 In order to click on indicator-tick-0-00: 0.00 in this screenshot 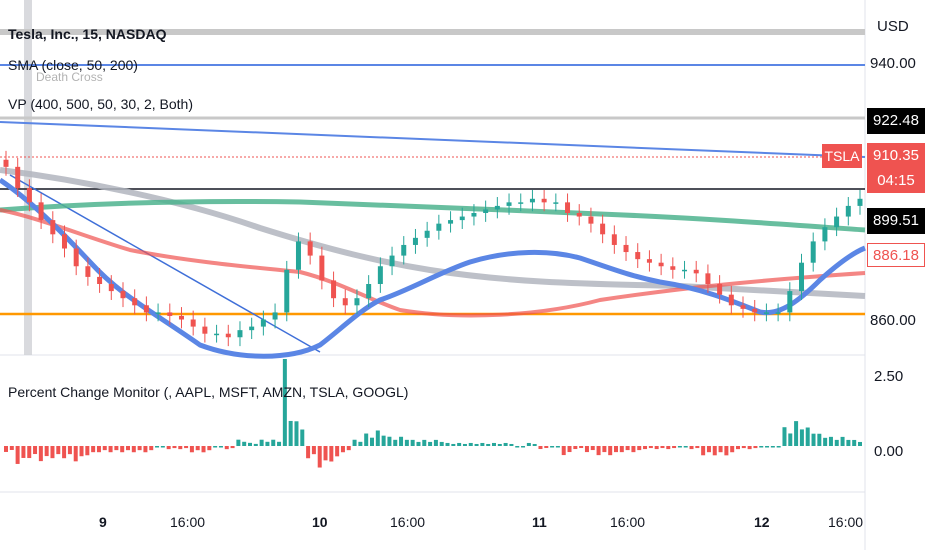, I will do `click(889, 451)`.